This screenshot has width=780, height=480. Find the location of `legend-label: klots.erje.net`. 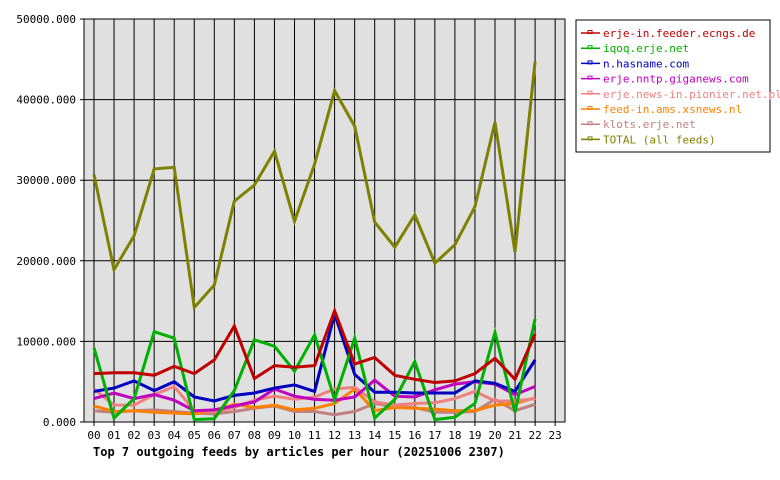

legend-label: klots.erje.net is located at coordinates (649, 124).